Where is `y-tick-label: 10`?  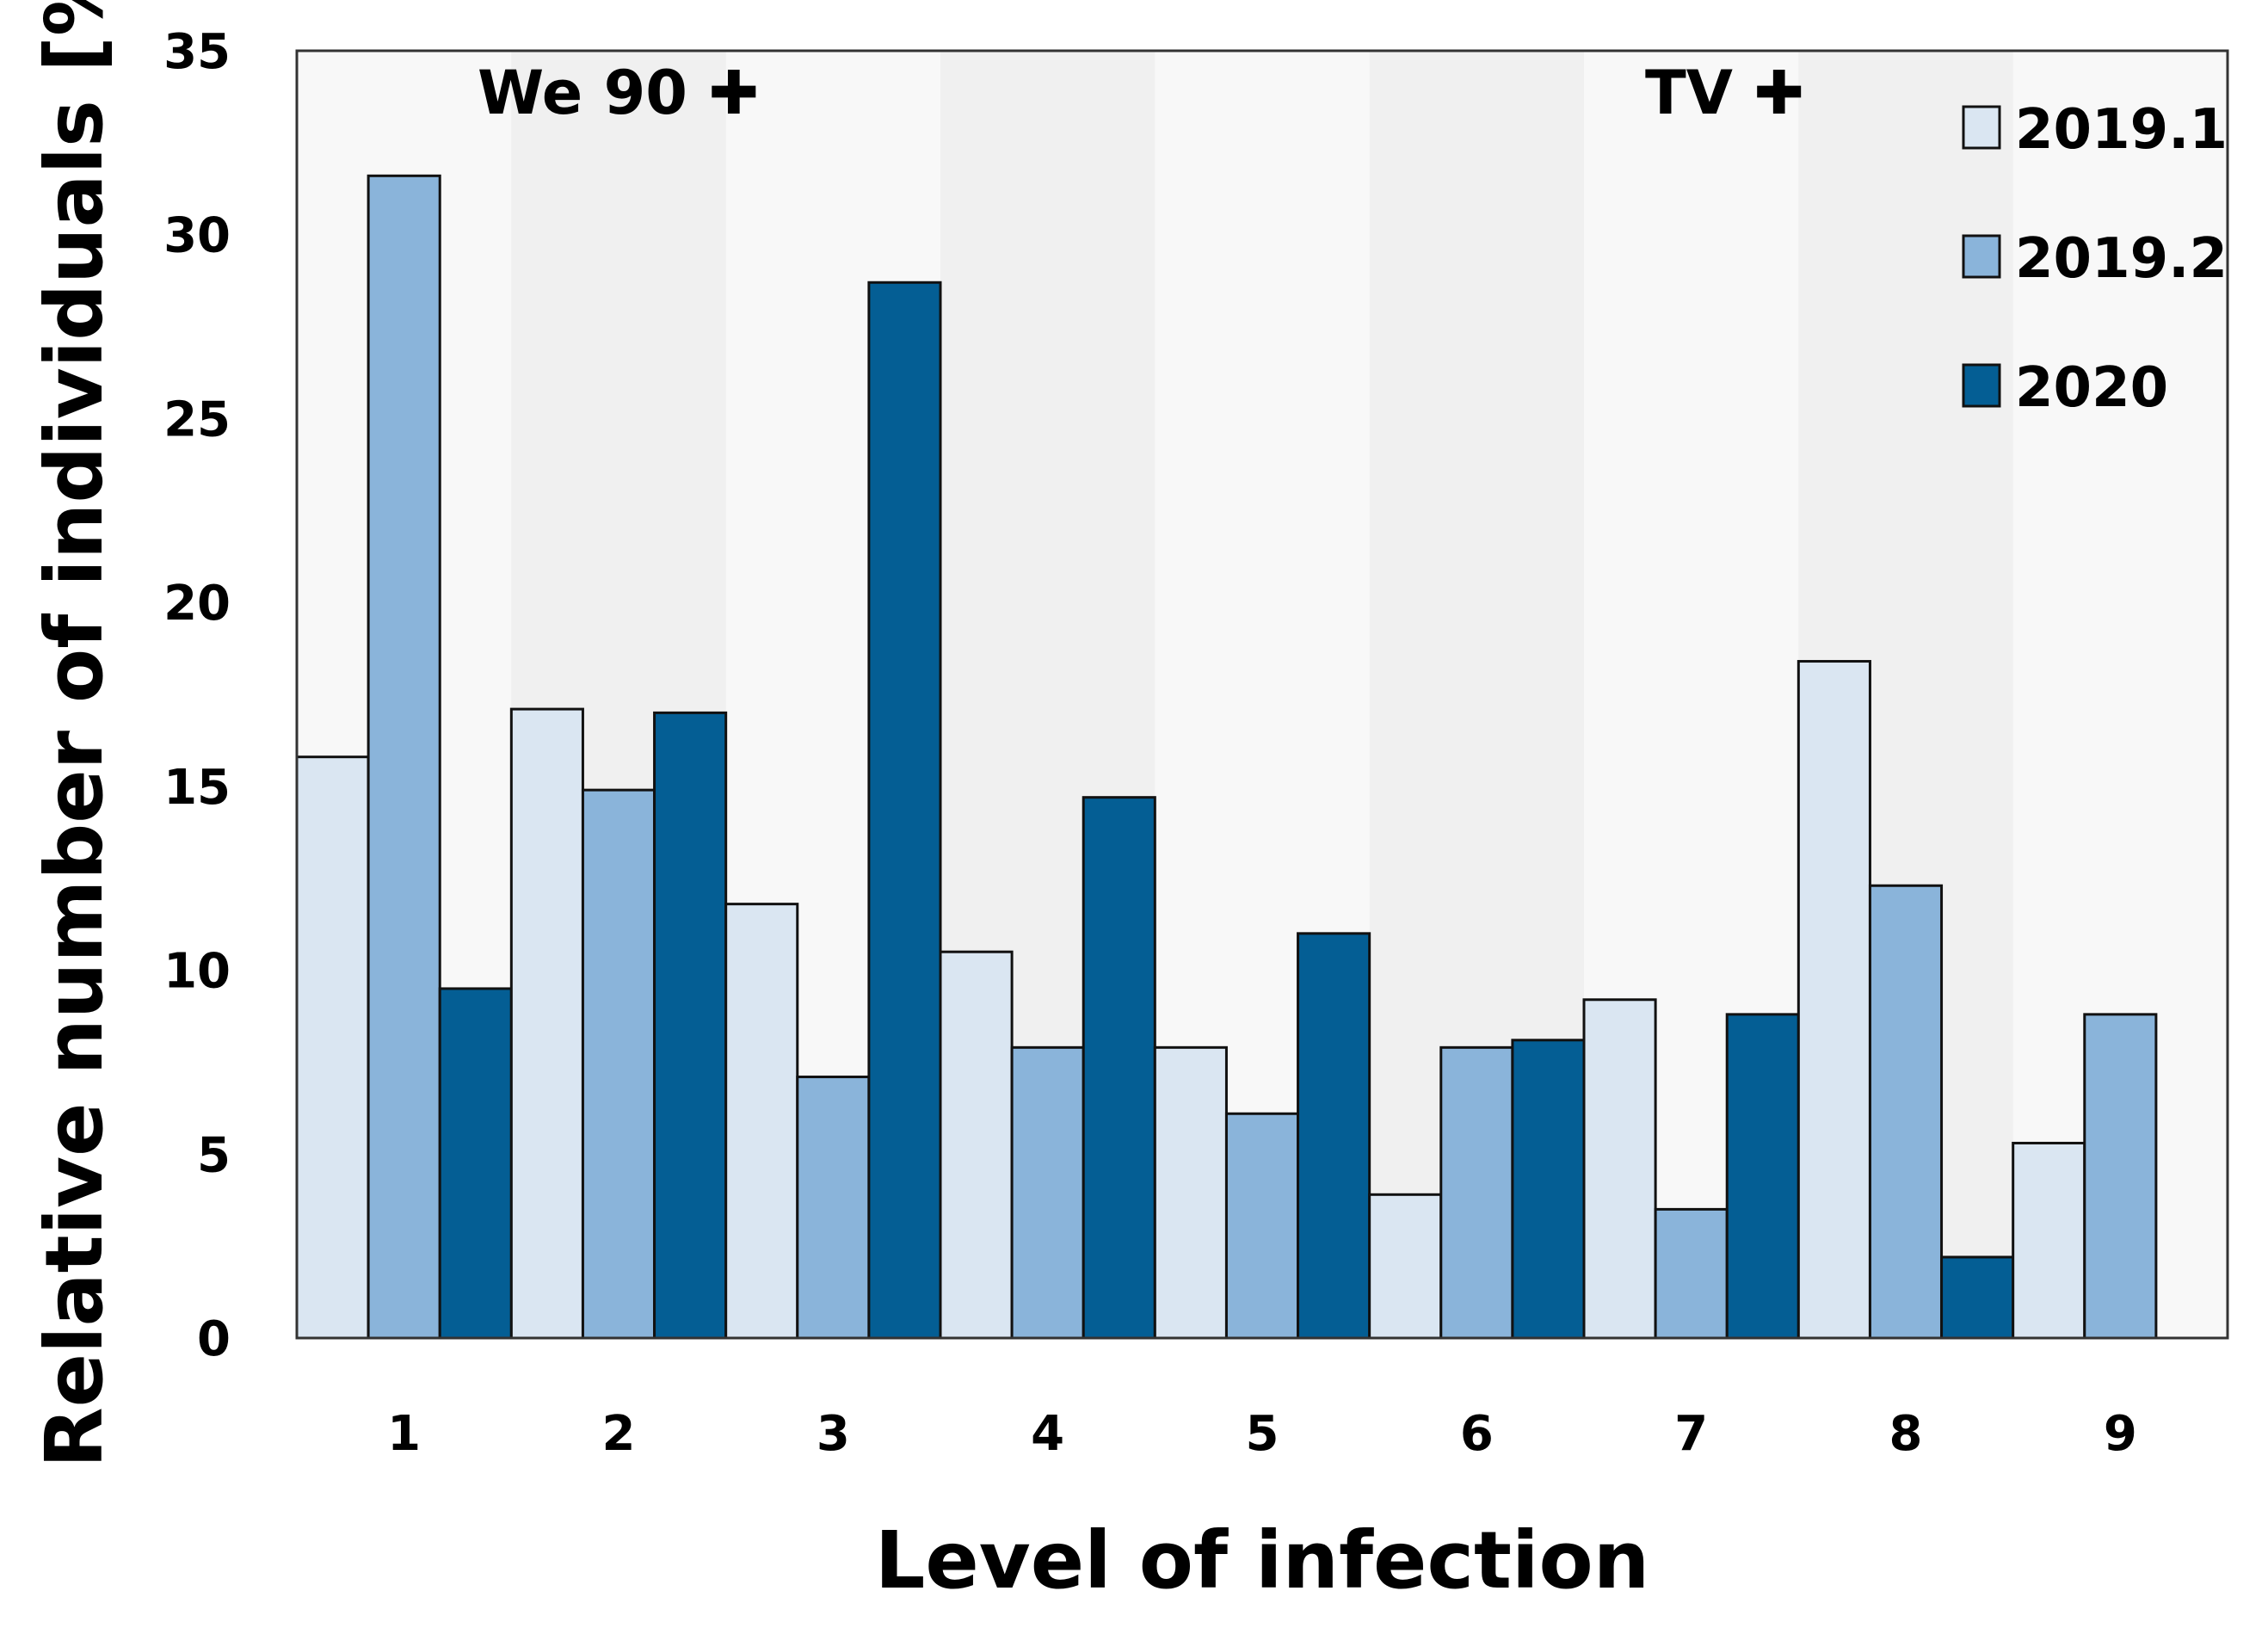
y-tick-label: 10 is located at coordinates (197, 972).